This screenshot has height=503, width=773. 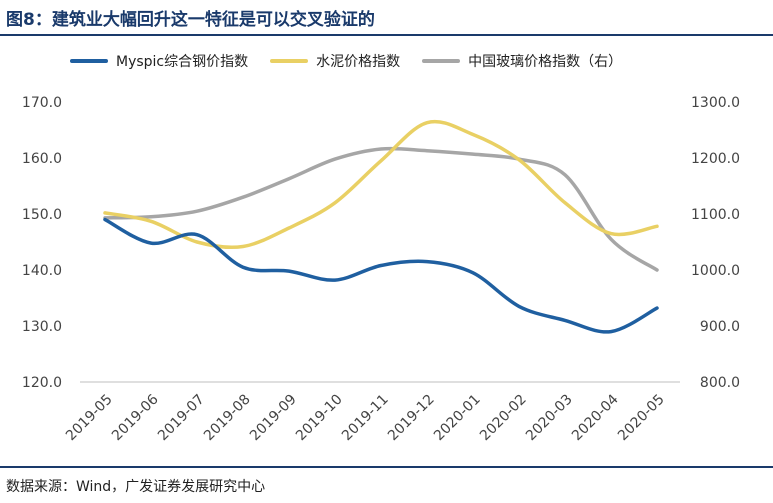 What do you see at coordinates (720, 383) in the screenshot?
I see `right-tick-label: 800.0` at bounding box center [720, 383].